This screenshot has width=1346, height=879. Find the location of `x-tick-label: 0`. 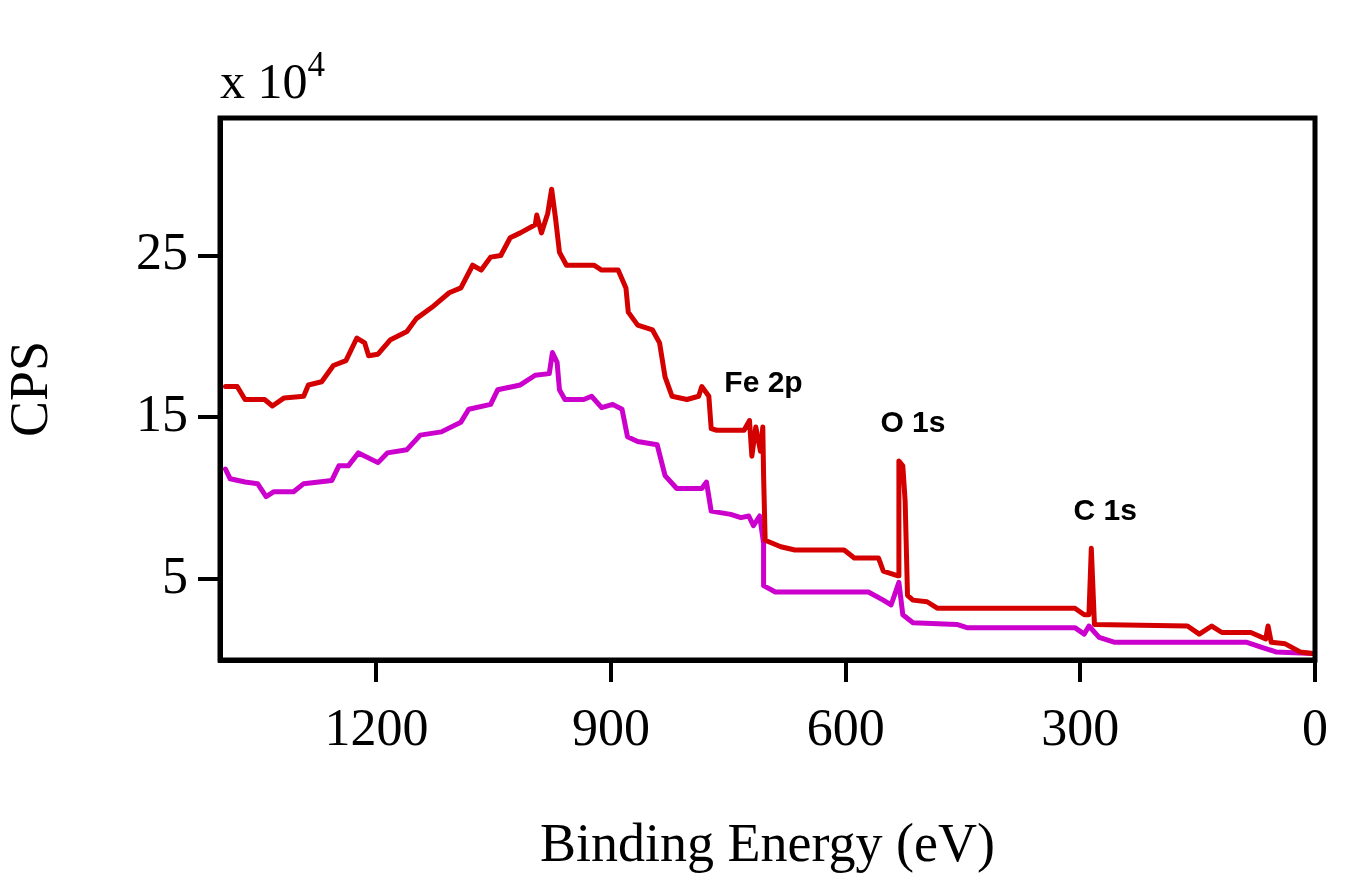

x-tick-label: 0 is located at coordinates (1315, 727).